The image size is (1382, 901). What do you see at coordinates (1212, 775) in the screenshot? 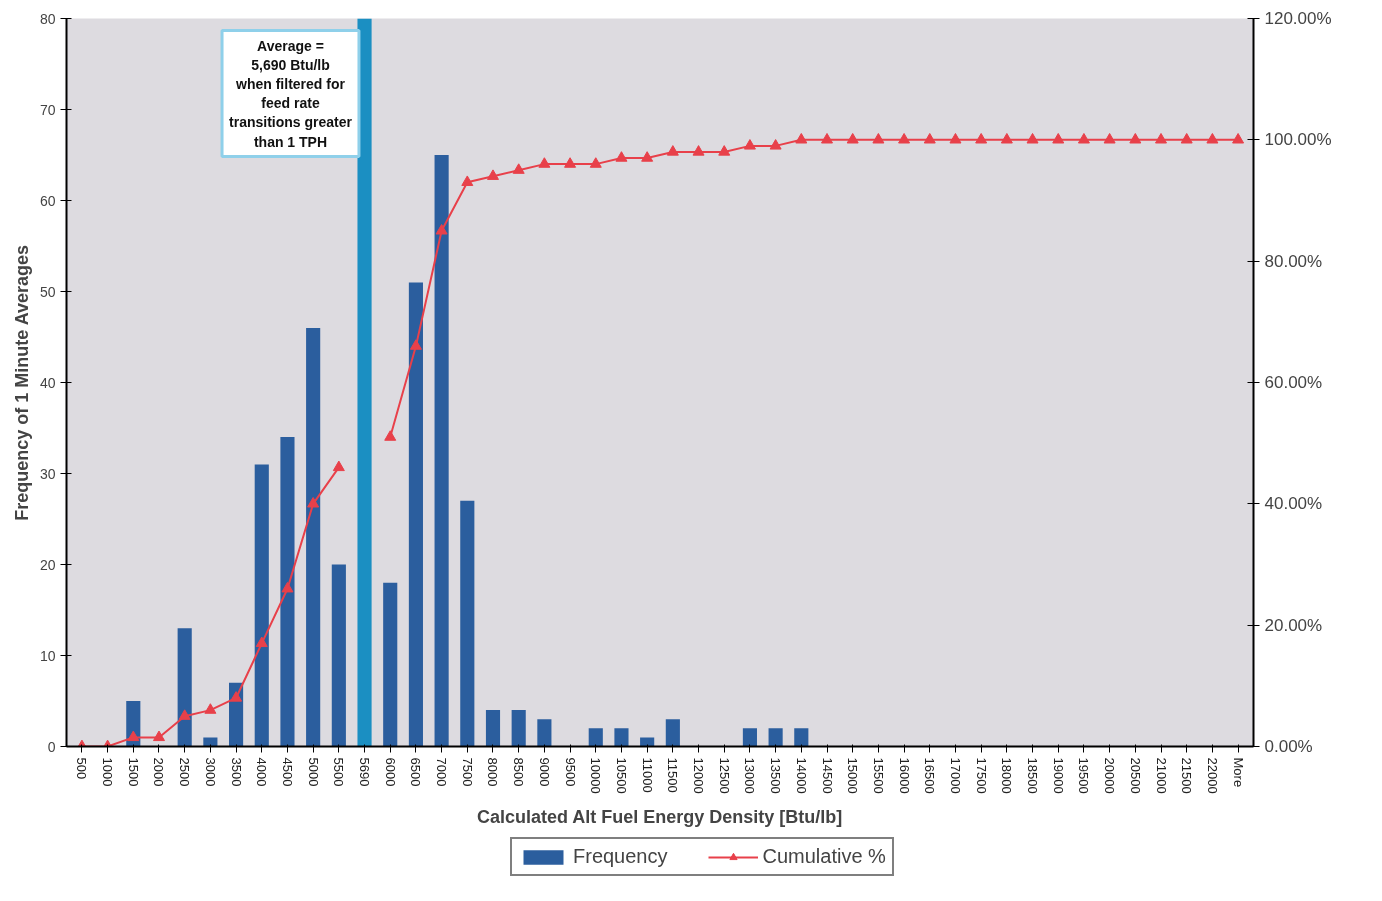
I see `x-tick-label: 22000` at bounding box center [1212, 775].